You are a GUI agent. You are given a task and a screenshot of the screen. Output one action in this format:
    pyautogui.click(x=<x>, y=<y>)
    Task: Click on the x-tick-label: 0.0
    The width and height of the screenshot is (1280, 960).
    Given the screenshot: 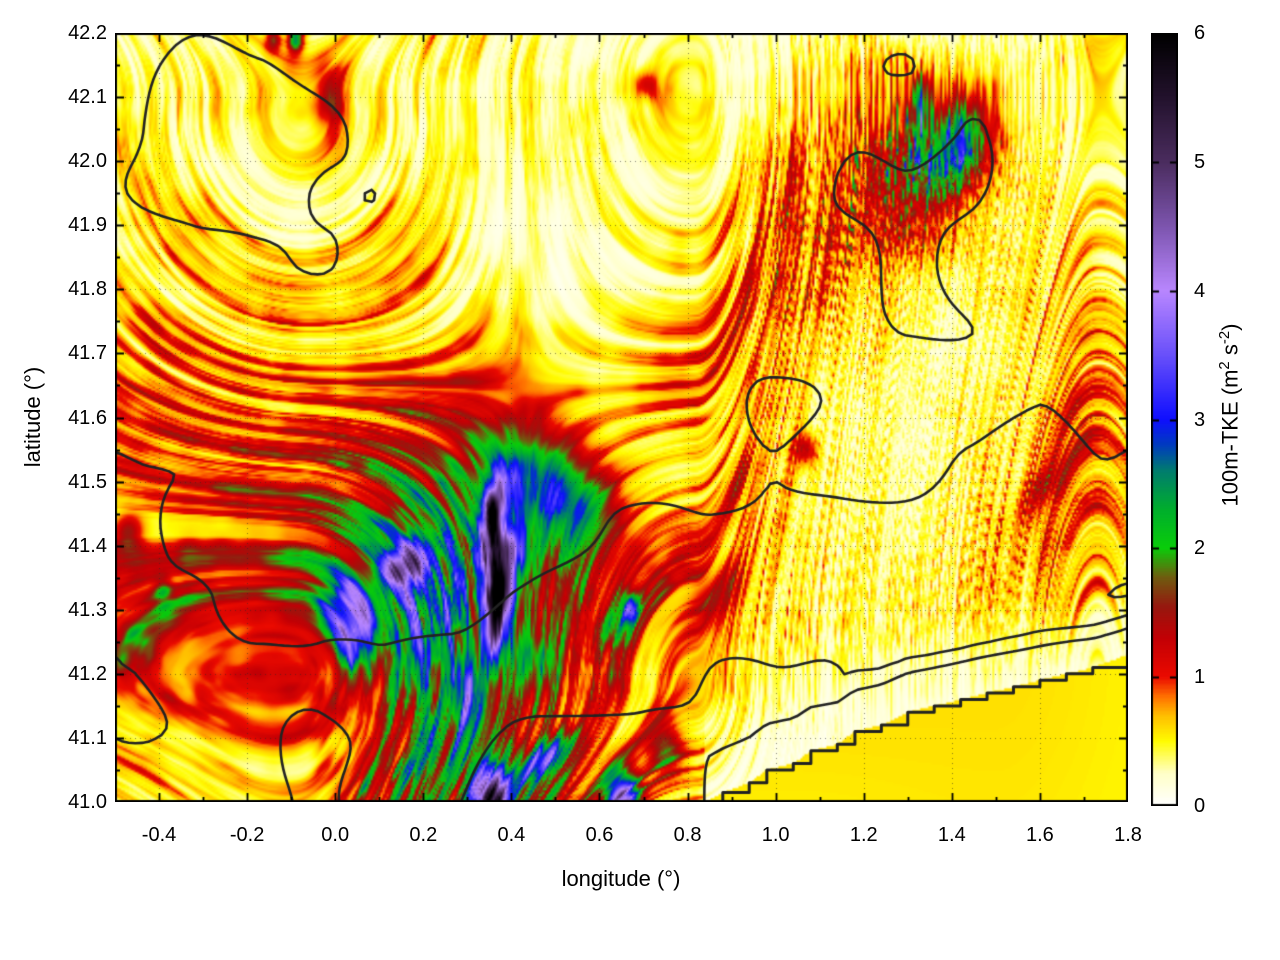 What is the action you would take?
    pyautogui.click(x=335, y=835)
    